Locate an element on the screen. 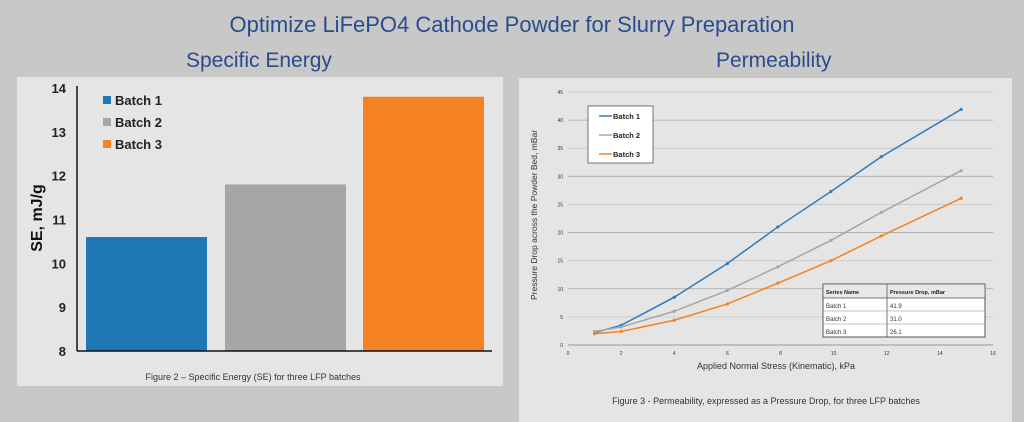  specific-energy-title: Specific Energy is located at coordinates (259, 60).